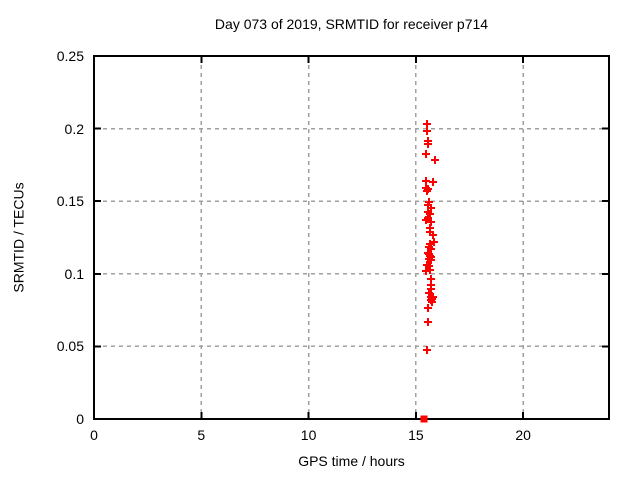 The height and width of the screenshot is (480, 640). Describe the element at coordinates (416, 435) in the screenshot. I see `x-tick-label: 15` at that location.